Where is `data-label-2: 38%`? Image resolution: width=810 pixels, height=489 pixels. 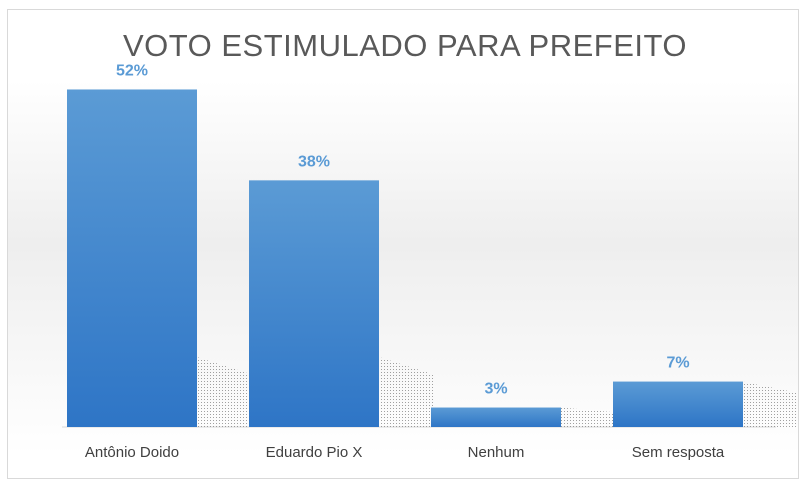
data-label-2: 38% is located at coordinates (314, 161).